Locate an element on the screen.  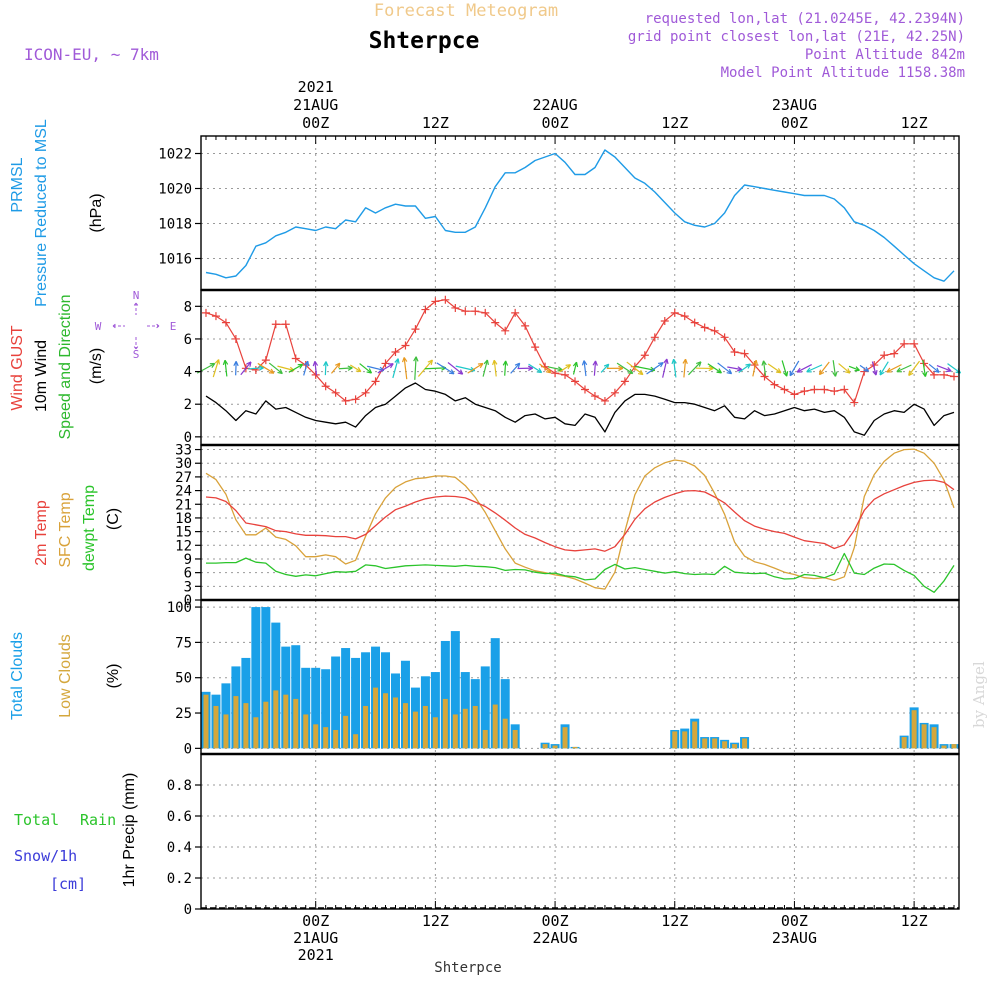
y-tick-label: 75 is located at coordinates (183, 643).